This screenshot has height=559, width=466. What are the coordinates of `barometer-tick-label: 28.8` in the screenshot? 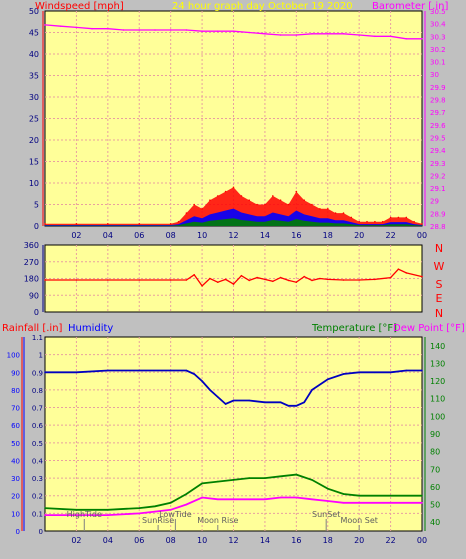 It's located at (438, 227).